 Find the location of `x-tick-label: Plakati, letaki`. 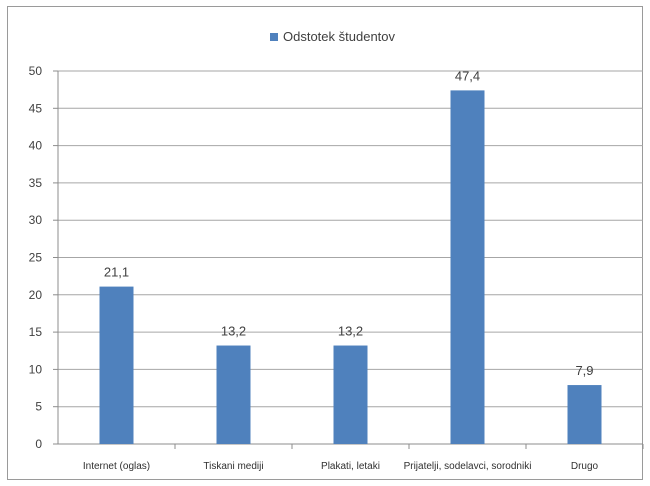

x-tick-label: Plakati, letaki is located at coordinates (350, 466).